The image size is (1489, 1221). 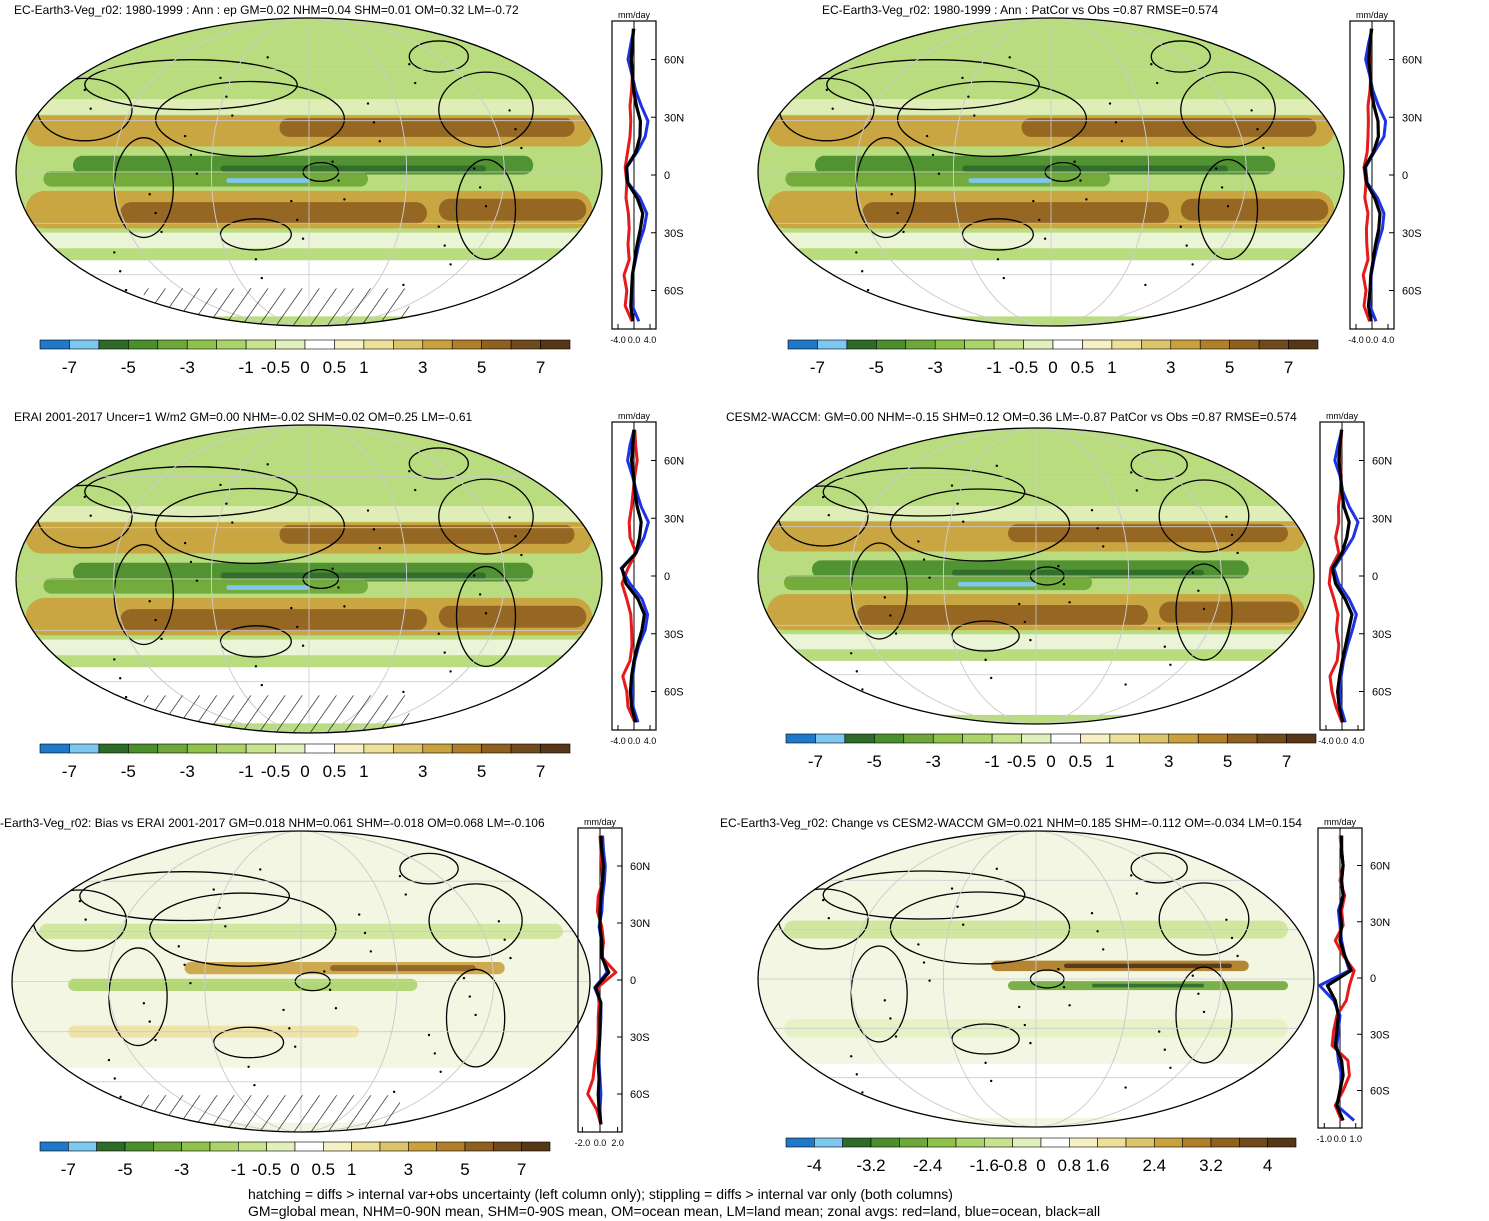 I want to click on panel-3-colorbar: -7 -5 -3 -1 -0.5 0 0.5 1 3 5 7, so click(x=305, y=762).